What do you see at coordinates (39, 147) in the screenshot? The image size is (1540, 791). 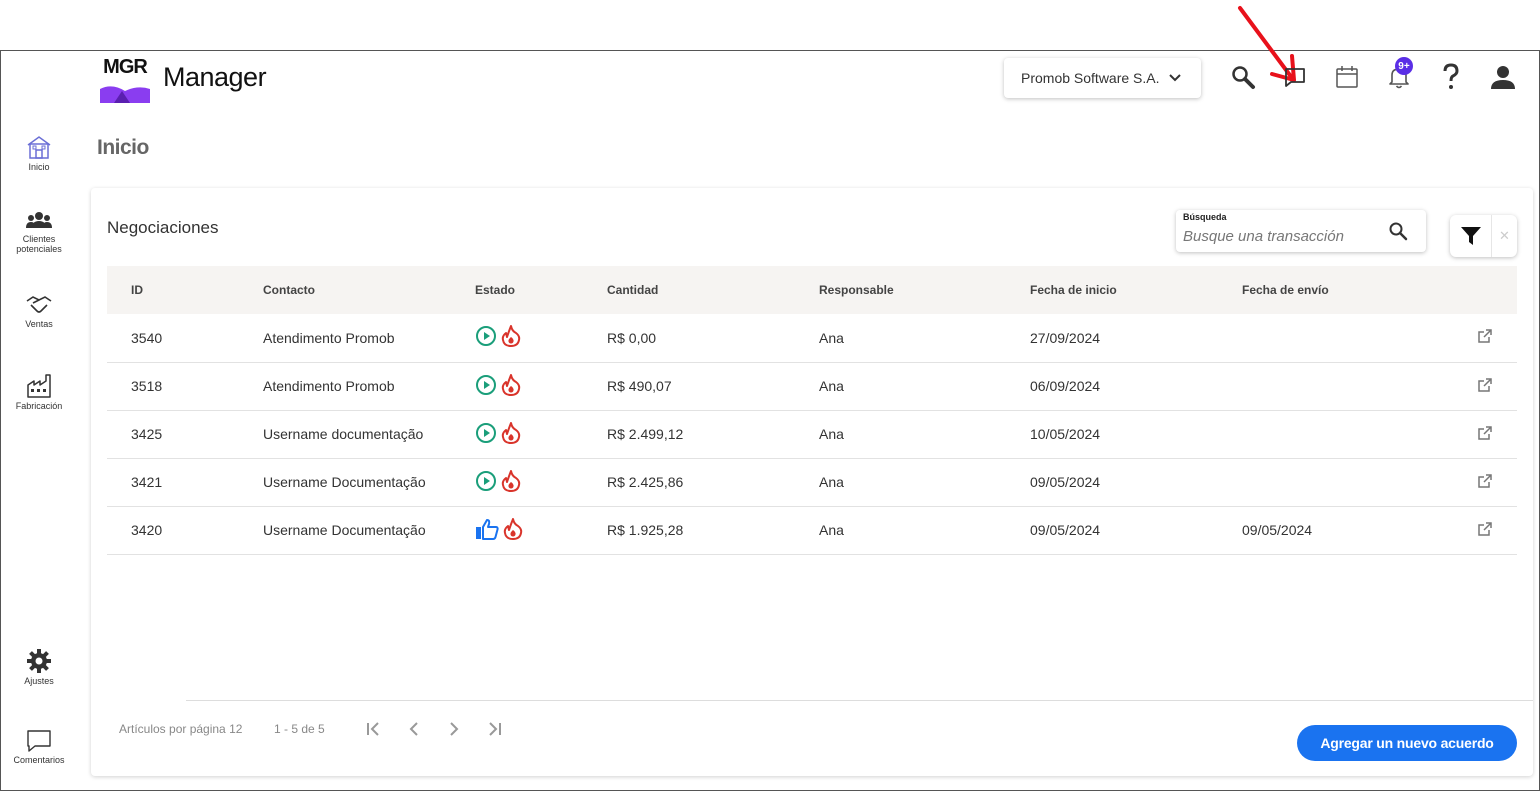 I see `home-icon` at bounding box center [39, 147].